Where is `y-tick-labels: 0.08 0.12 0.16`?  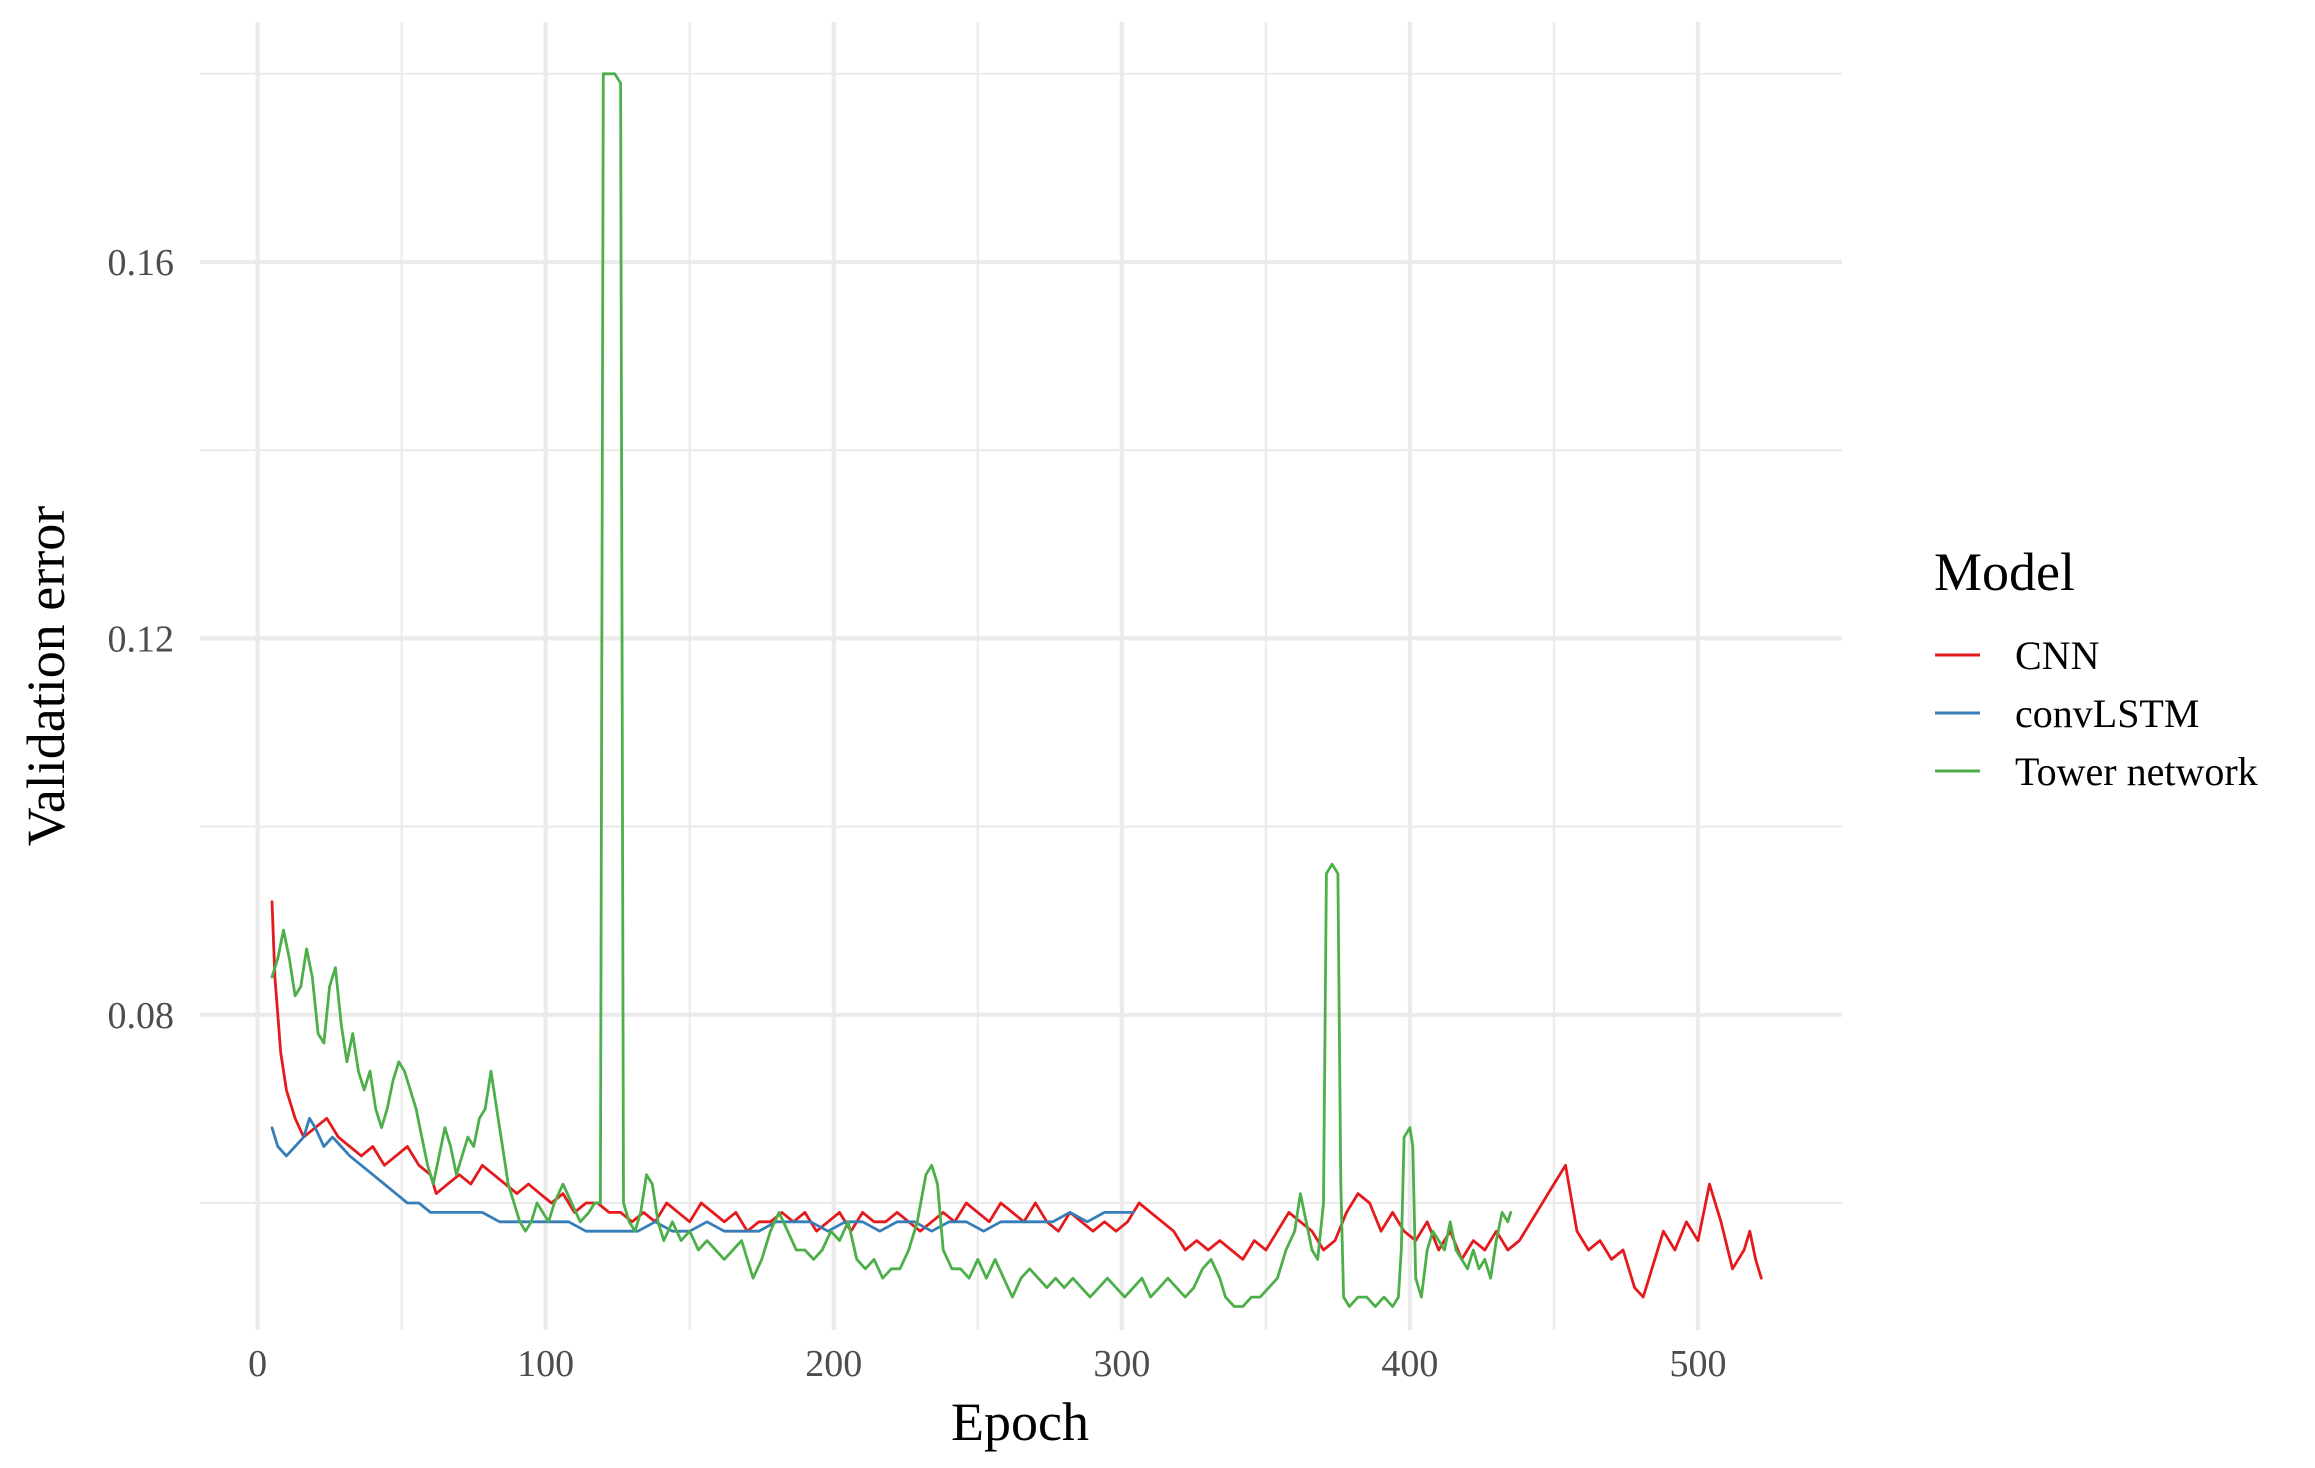 y-tick-labels: 0.08 0.12 0.16 is located at coordinates (141, 639).